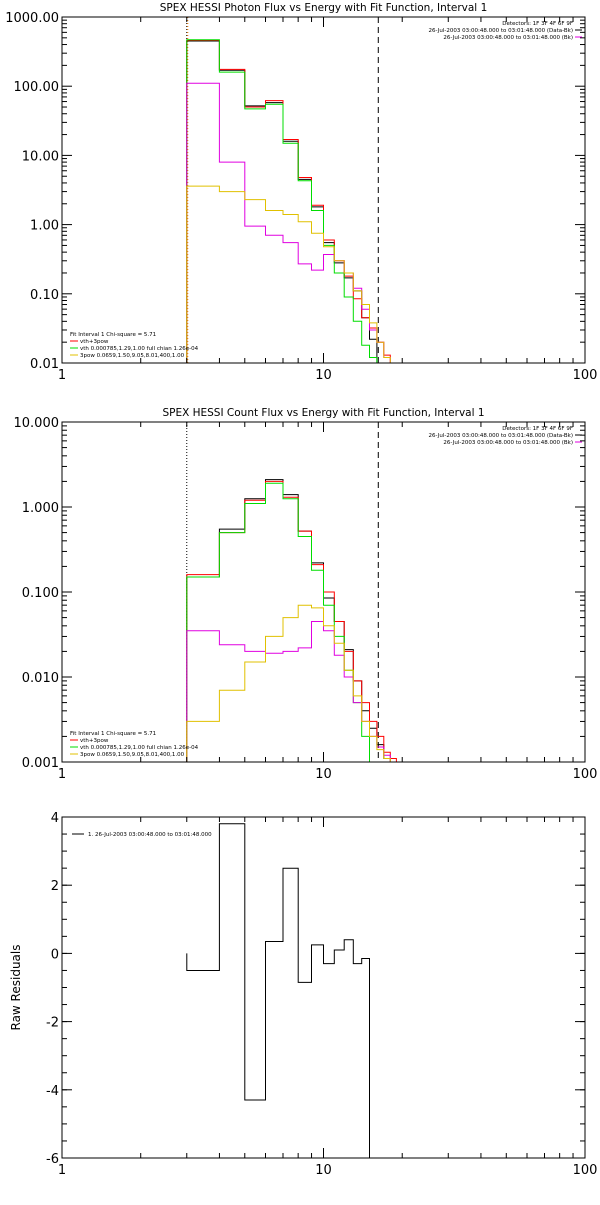 The image size is (600, 1205). Describe the element at coordinates (40, 763) in the screenshot. I see `y-tick-label: 0.001` at that location.